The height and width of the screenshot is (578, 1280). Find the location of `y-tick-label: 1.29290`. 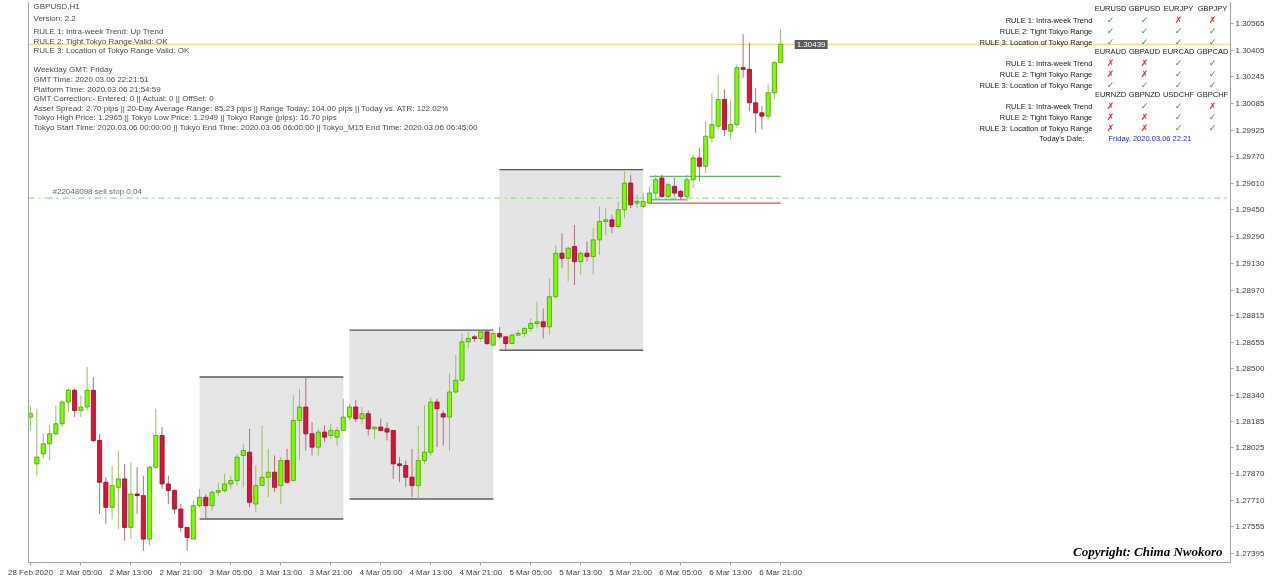

y-tick-label: 1.29290 is located at coordinates (1250, 237).